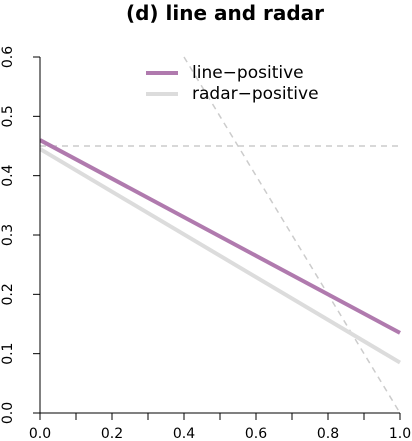 The height and width of the screenshot is (441, 412). Describe the element at coordinates (184, 433) in the screenshot. I see `x-tick-label: 0.4` at that location.